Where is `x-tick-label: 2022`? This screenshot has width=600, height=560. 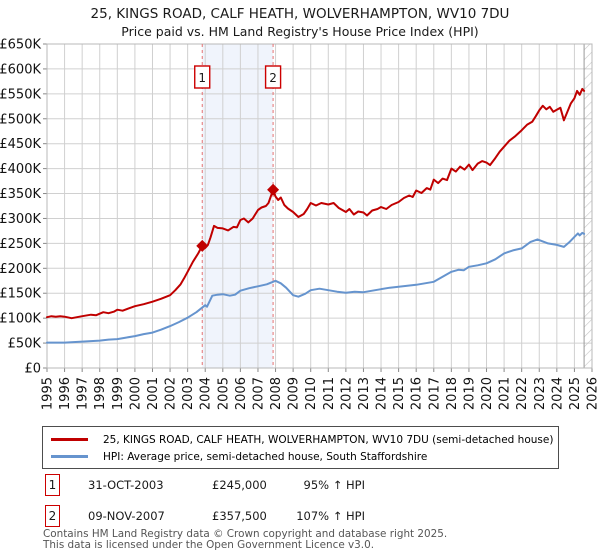 x-tick-label: 2022 is located at coordinates (522, 393).